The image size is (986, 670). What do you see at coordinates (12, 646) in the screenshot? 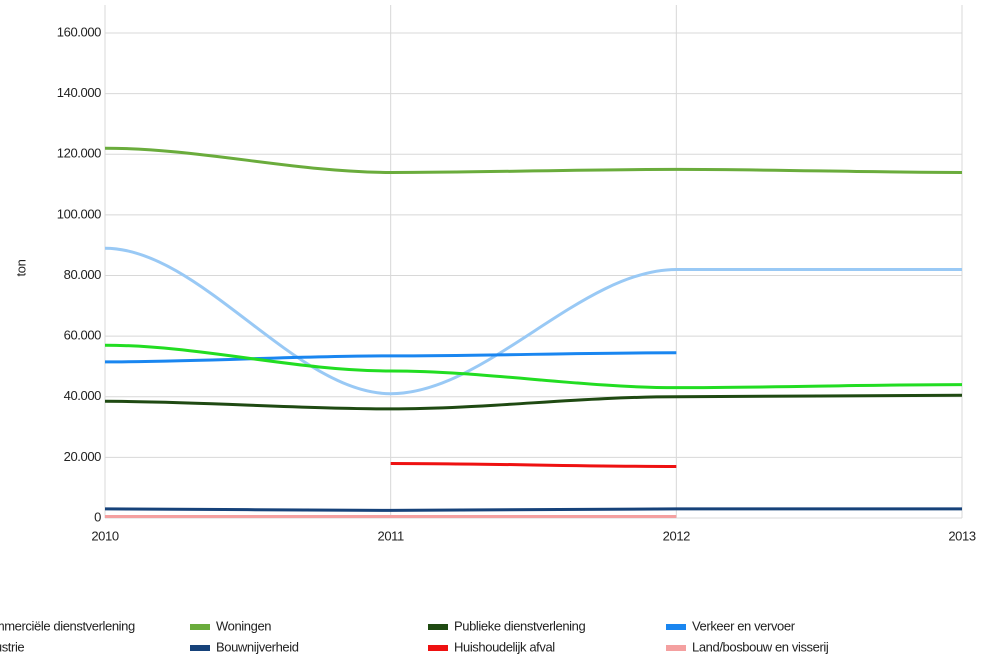
I see `legend-label: Industrie` at bounding box center [12, 646].